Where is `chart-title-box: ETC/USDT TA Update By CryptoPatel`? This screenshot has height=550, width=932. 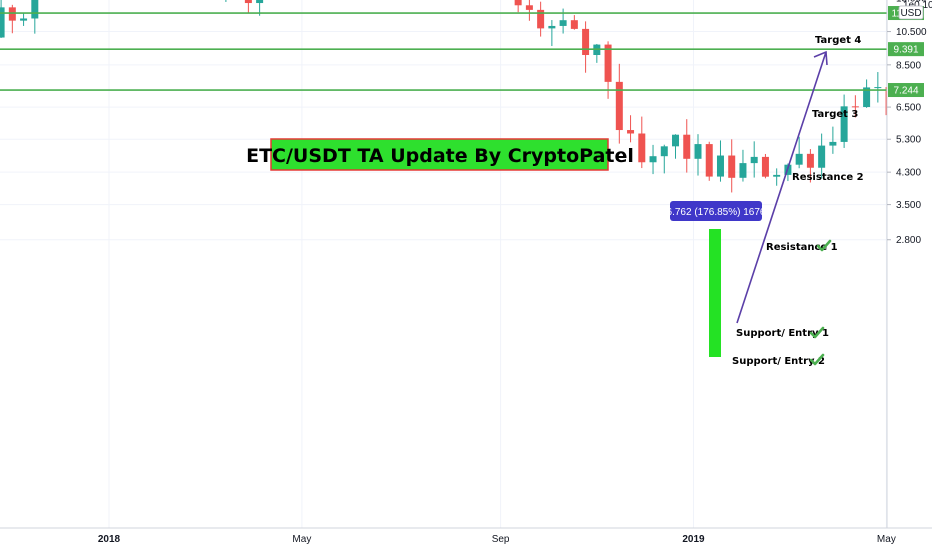 chart-title-box: ETC/USDT TA Update By CryptoPatel is located at coordinates (440, 154).